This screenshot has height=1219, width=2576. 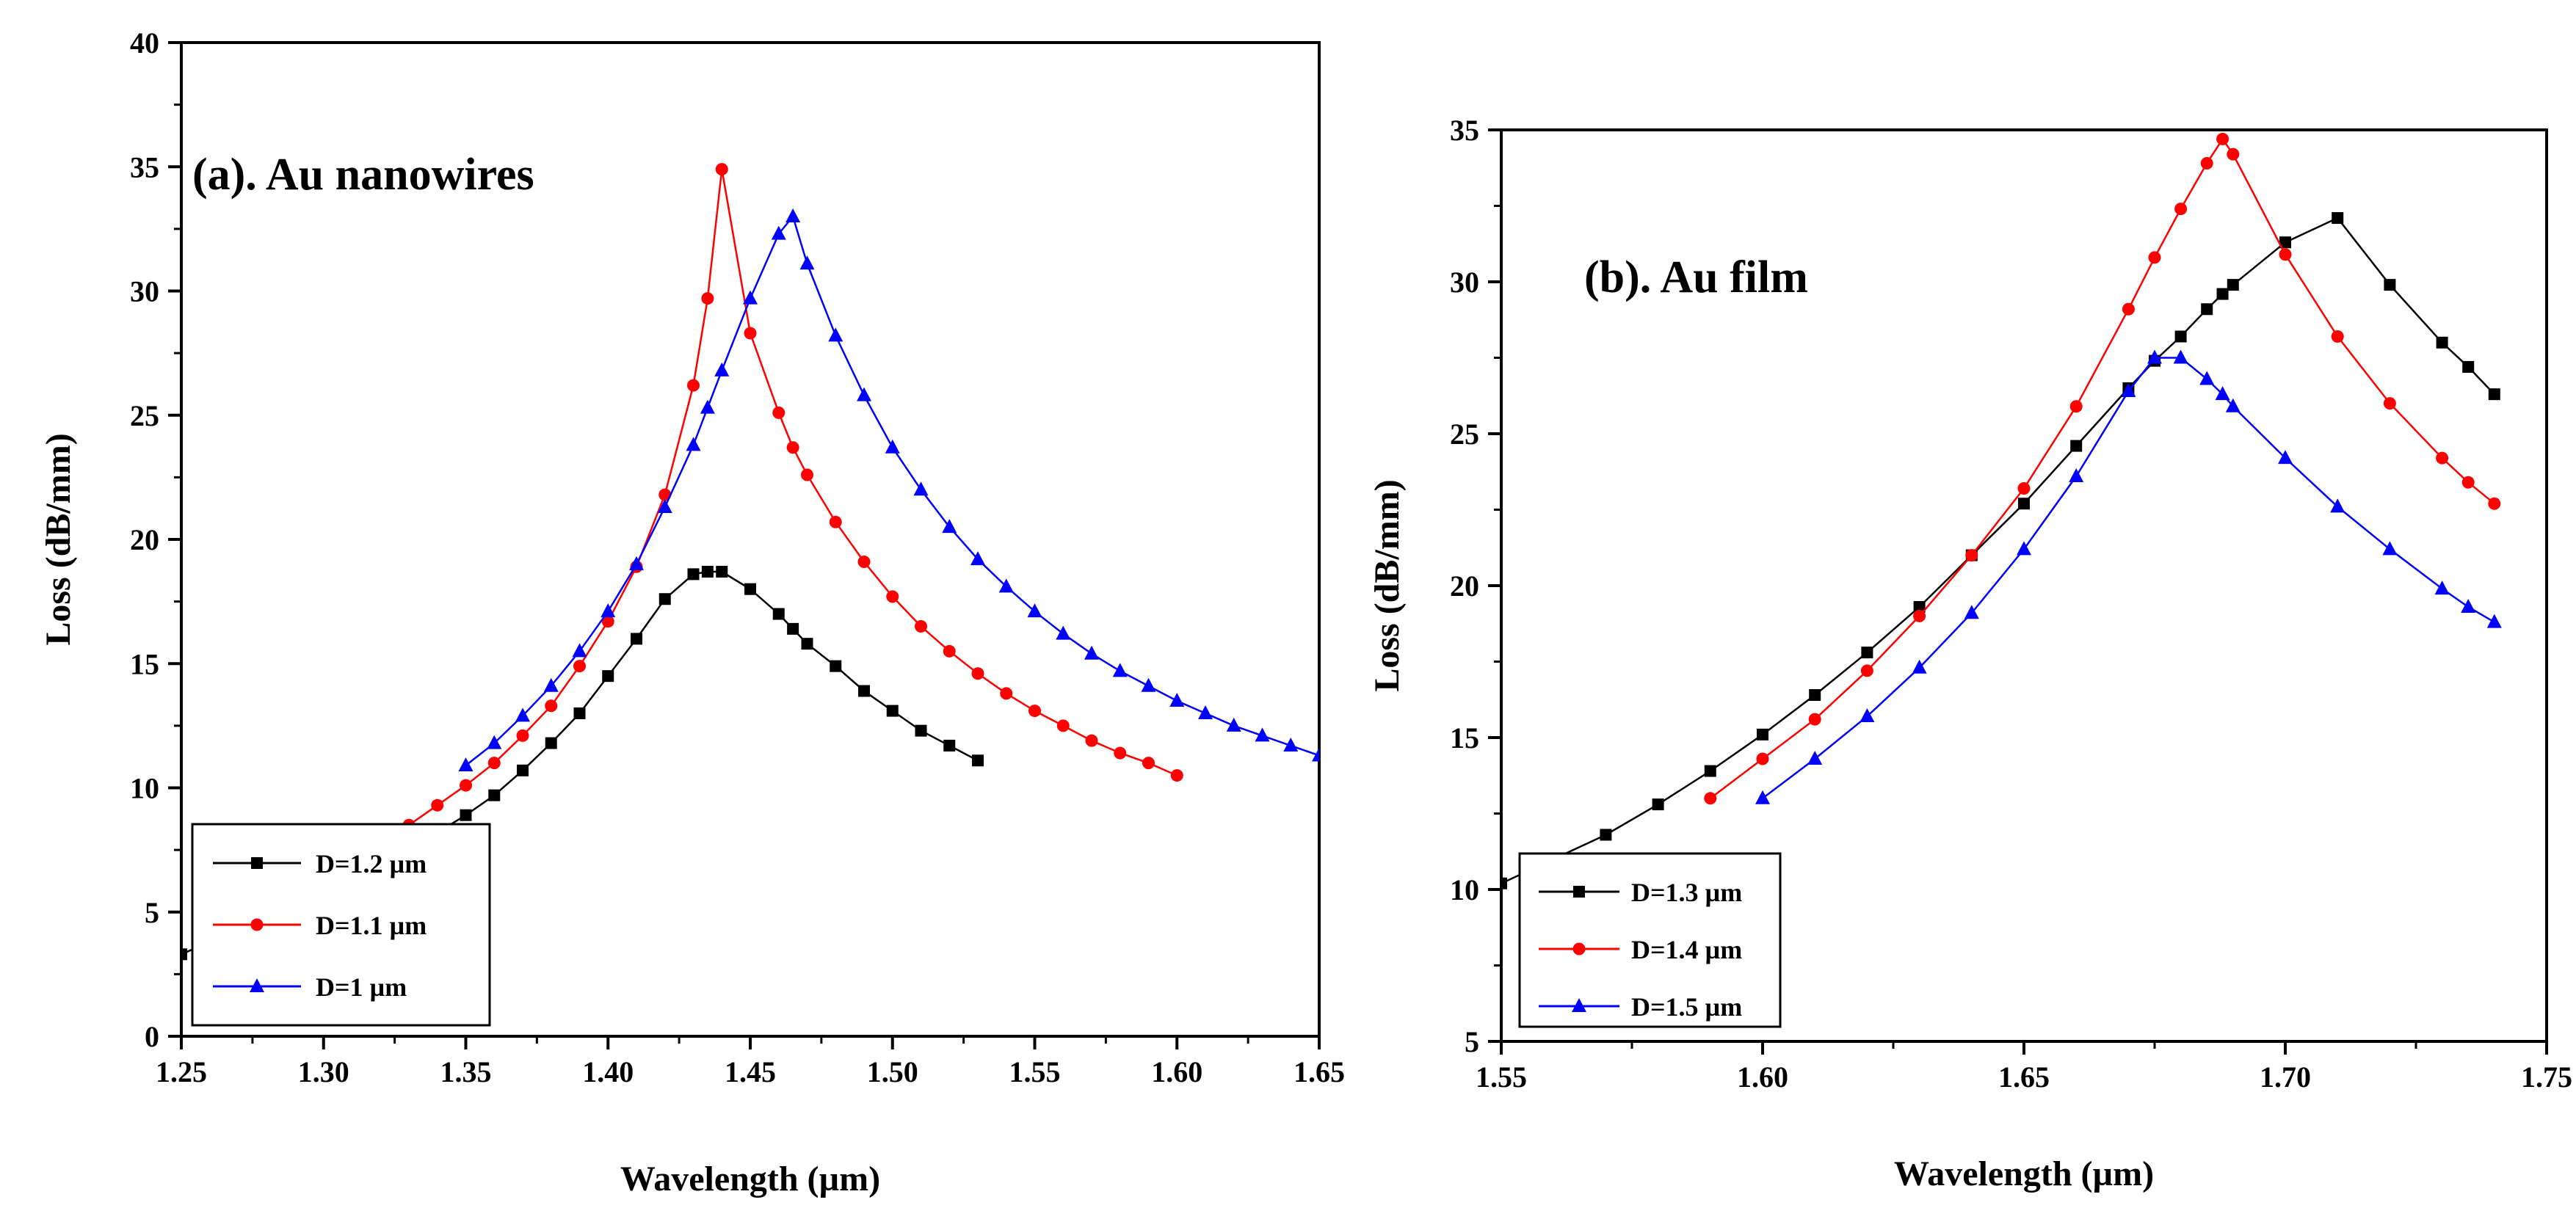 I want to click on y-tick-label: 20, so click(x=144, y=540).